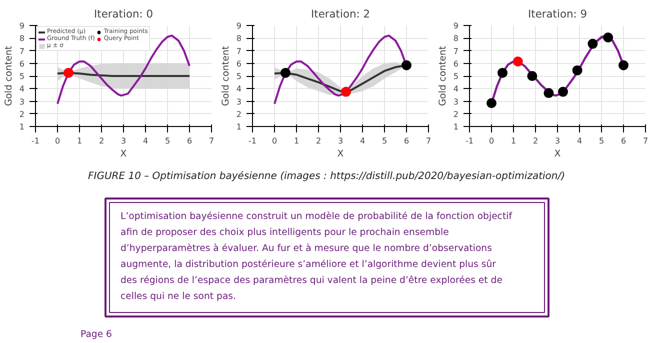  I want to click on chart-title: Iteration: 0, so click(124, 14).